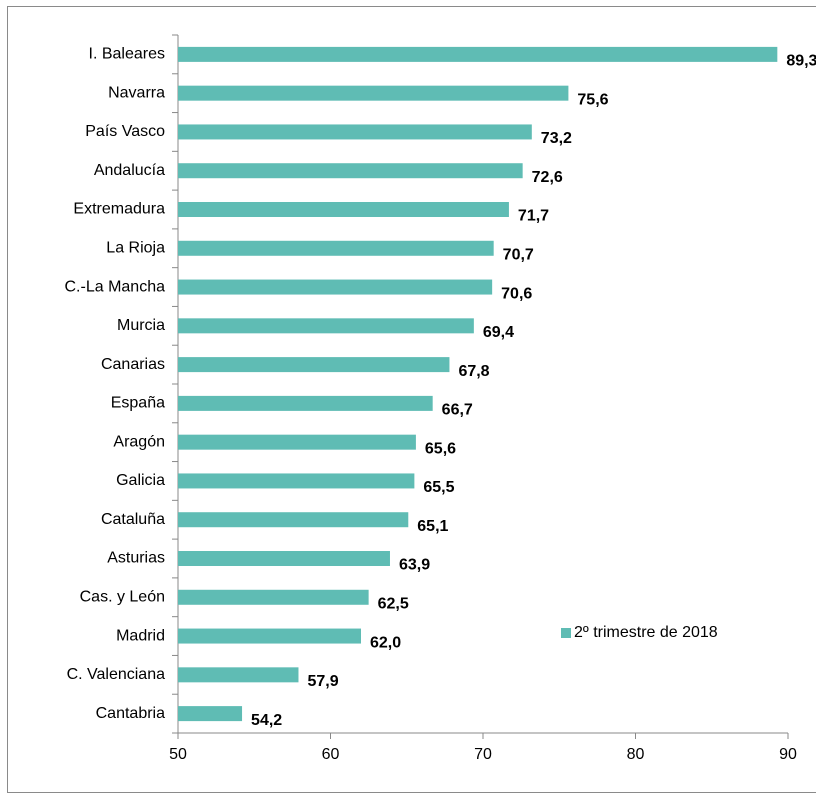  Describe the element at coordinates (141, 325) in the screenshot. I see `y-tick-label: Murcia` at that location.